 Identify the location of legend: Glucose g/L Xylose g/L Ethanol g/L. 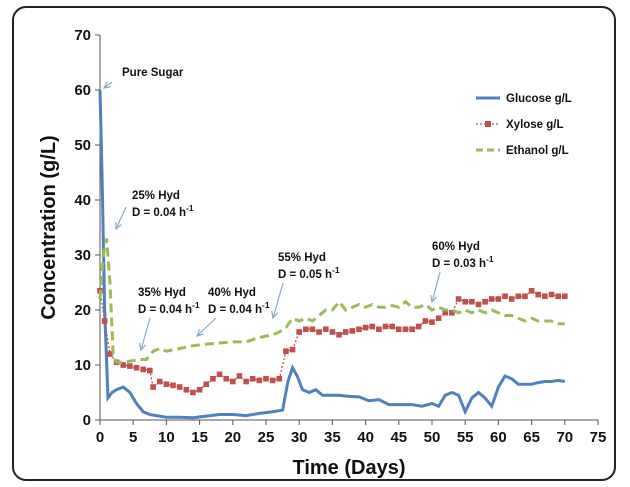
(524, 125).